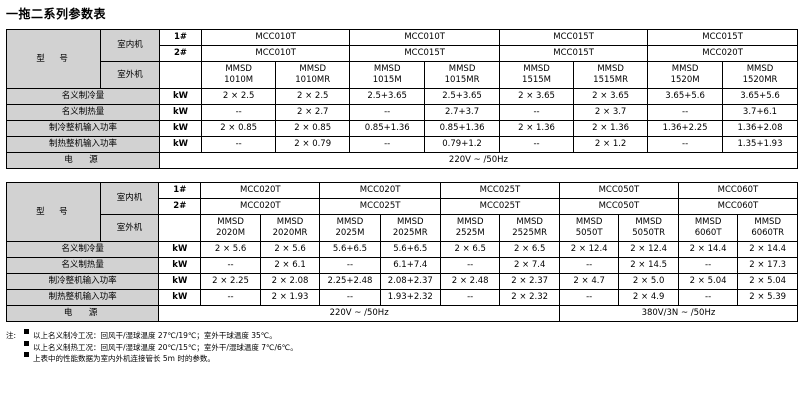 Image resolution: width=798 pixels, height=416 pixels. I want to click on table-cell: 2 × 4.7, so click(589, 281).